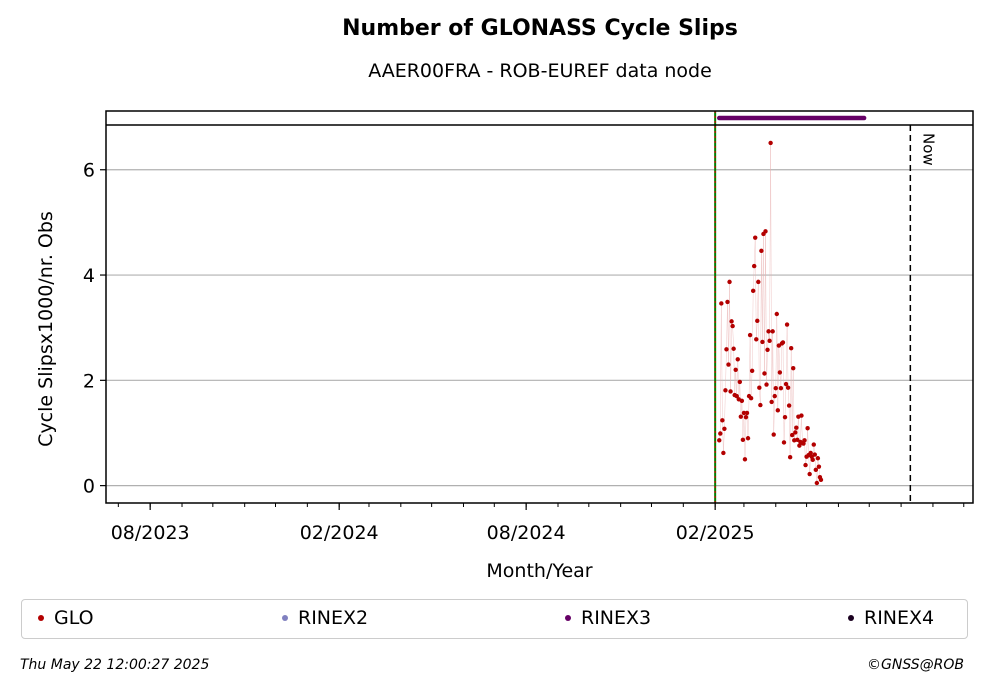 Image resolution: width=992 pixels, height=699 pixels. What do you see at coordinates (150, 533) in the screenshot?
I see `x-tick-label: 08/2023` at bounding box center [150, 533].